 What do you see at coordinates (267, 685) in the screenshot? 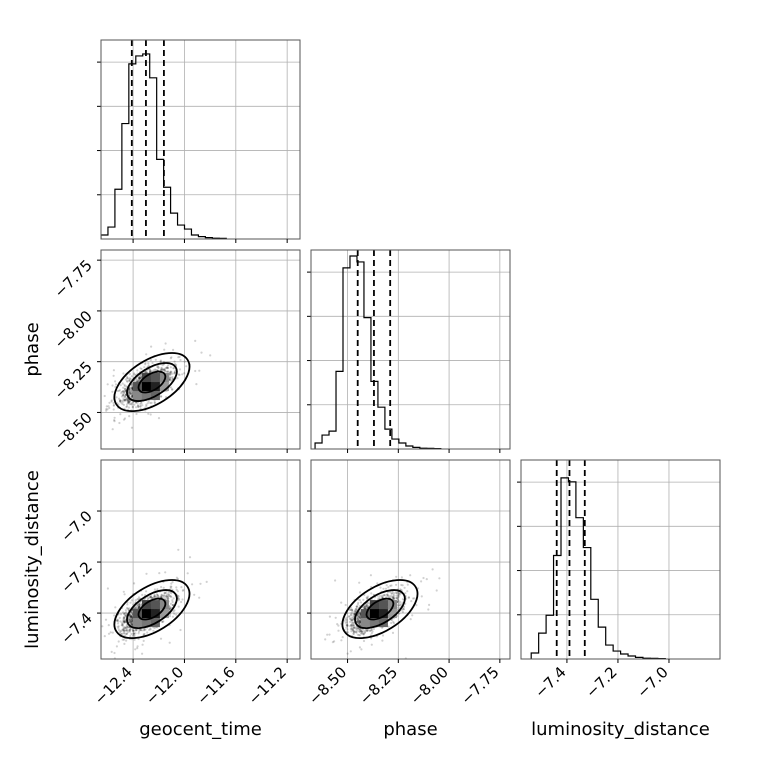
I see `x-tick-label: −11.2` at bounding box center [267, 685].